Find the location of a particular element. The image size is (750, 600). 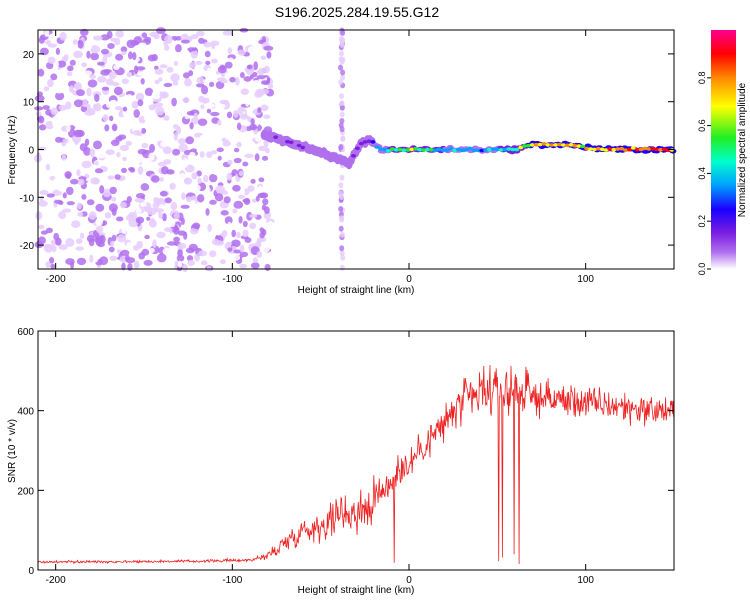

snr-x-tick-label: 0 is located at coordinates (409, 580).